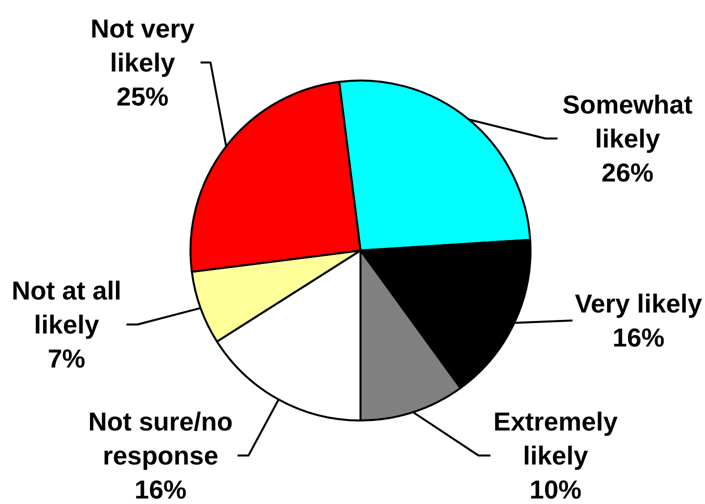  I want to click on slice-label: Somewhat likely, so click(627, 122).